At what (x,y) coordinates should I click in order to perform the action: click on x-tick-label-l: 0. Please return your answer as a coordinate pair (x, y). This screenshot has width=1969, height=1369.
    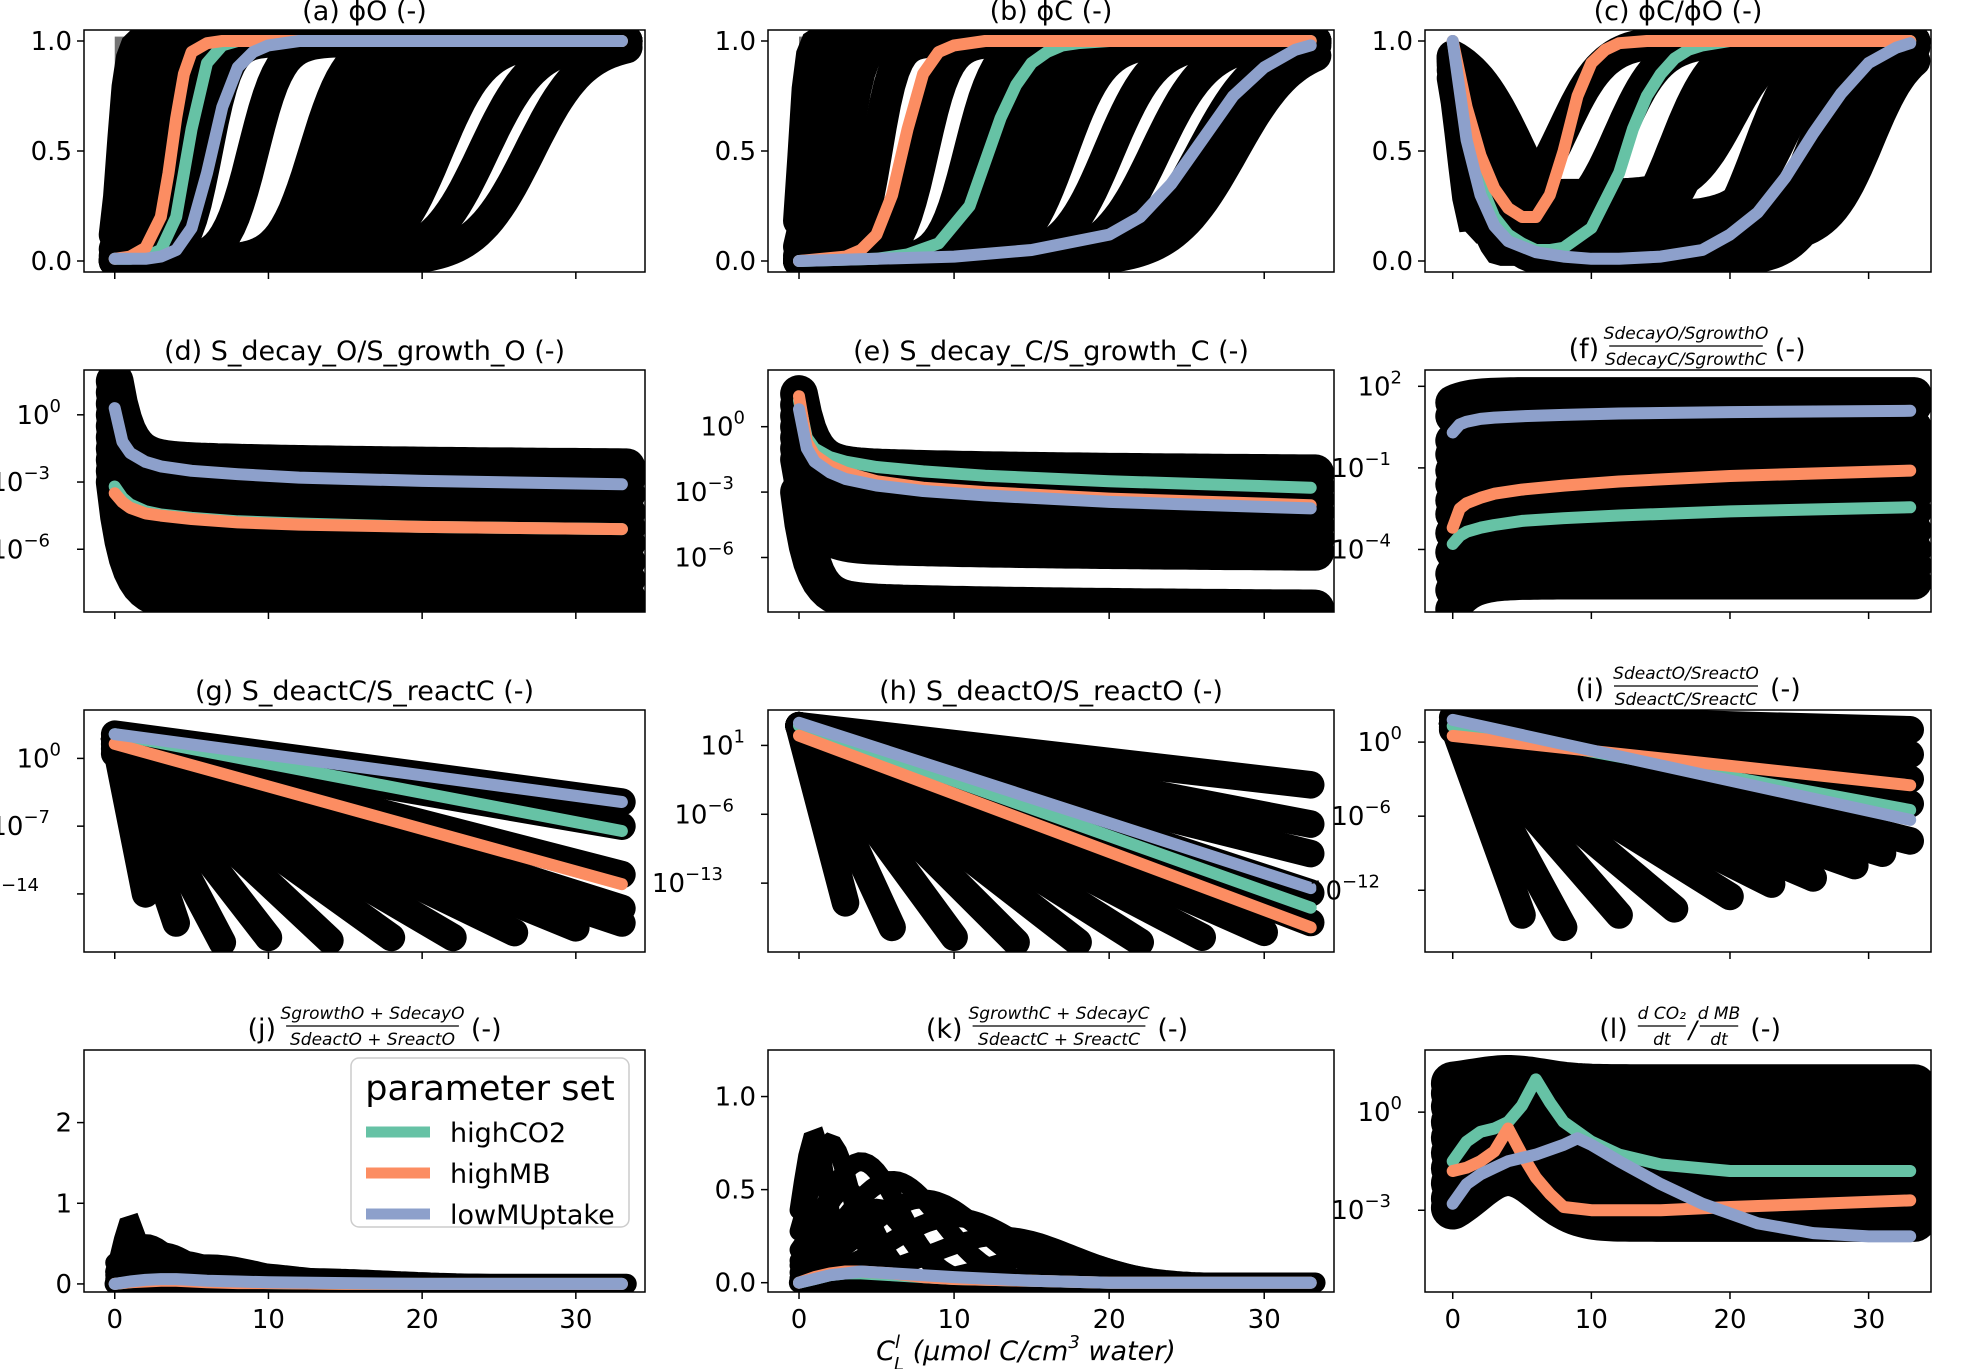
    Looking at the image, I should click on (1452, 1320).